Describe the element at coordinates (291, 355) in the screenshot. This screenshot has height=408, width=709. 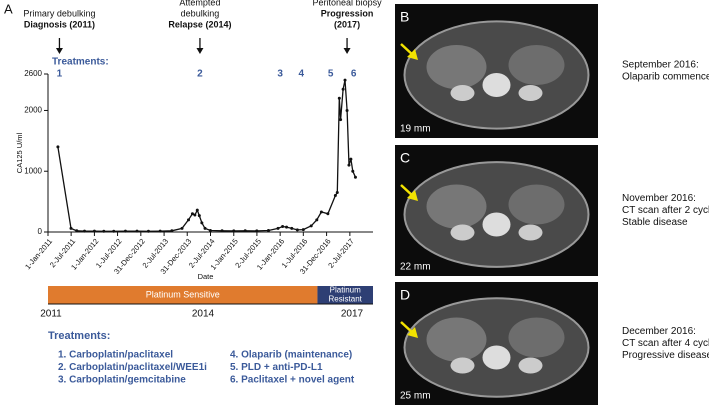
I see `treatment-item: 4. Olaparib (maintenance)` at that location.